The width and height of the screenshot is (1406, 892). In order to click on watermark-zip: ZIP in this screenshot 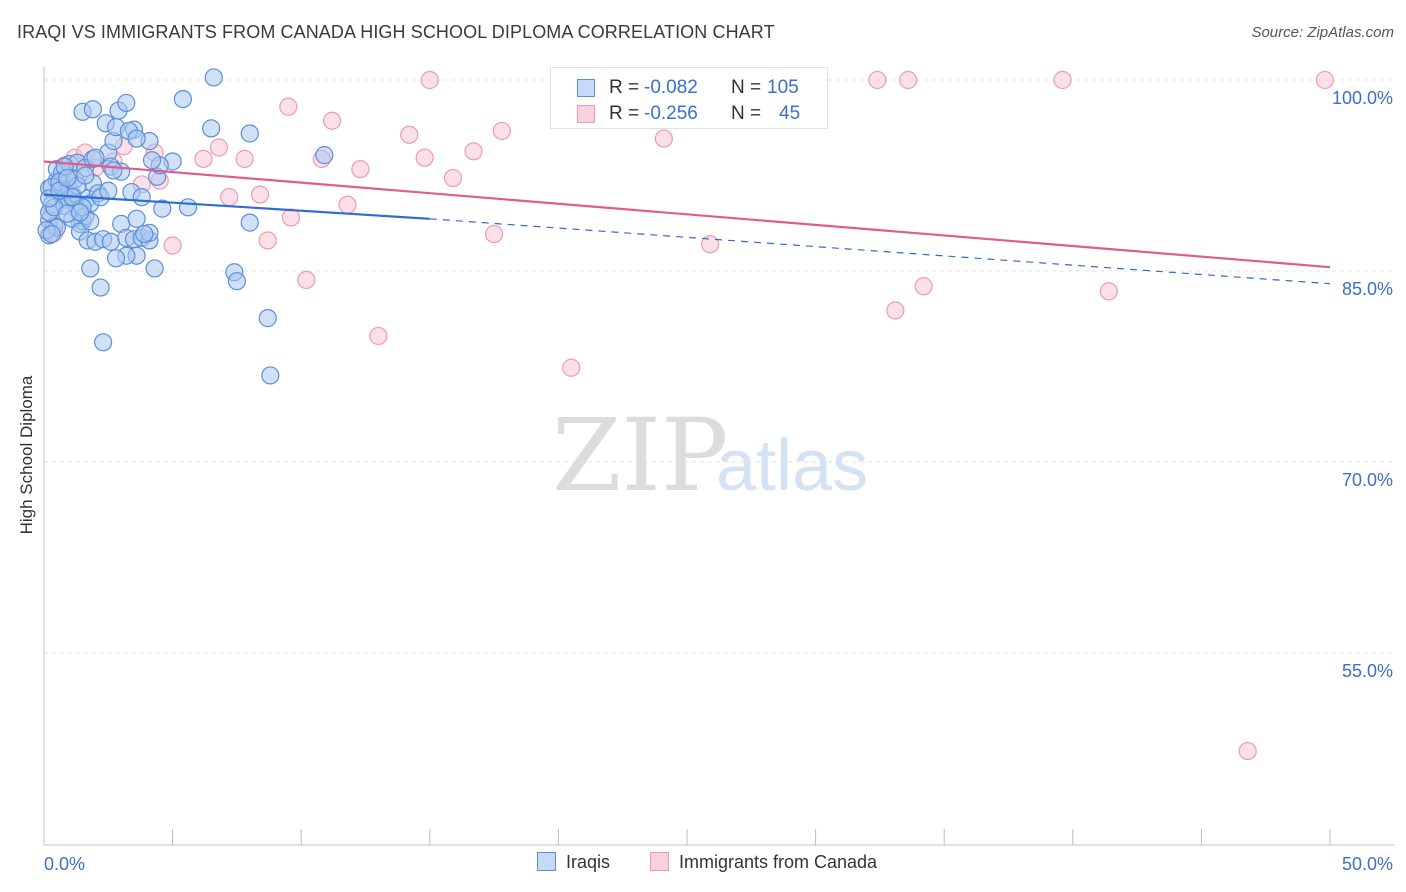, I will do `click(640, 455)`.